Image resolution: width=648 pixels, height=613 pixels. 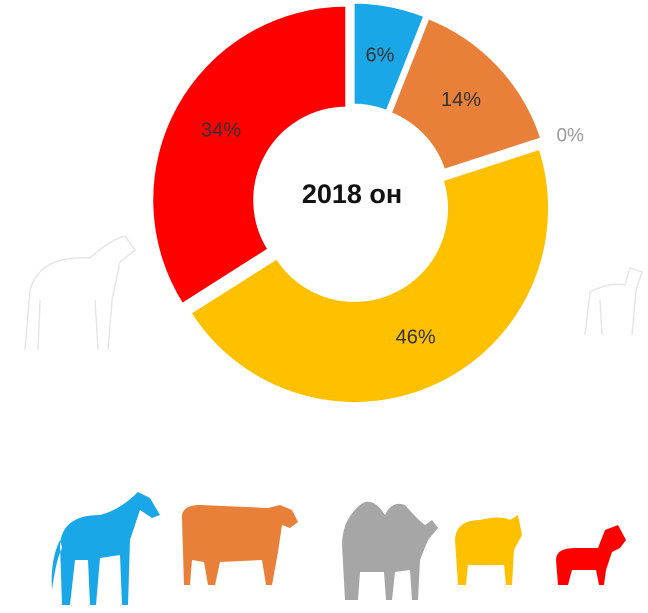 What do you see at coordinates (416, 338) in the screenshot?
I see `slice-label: 46%` at bounding box center [416, 338].